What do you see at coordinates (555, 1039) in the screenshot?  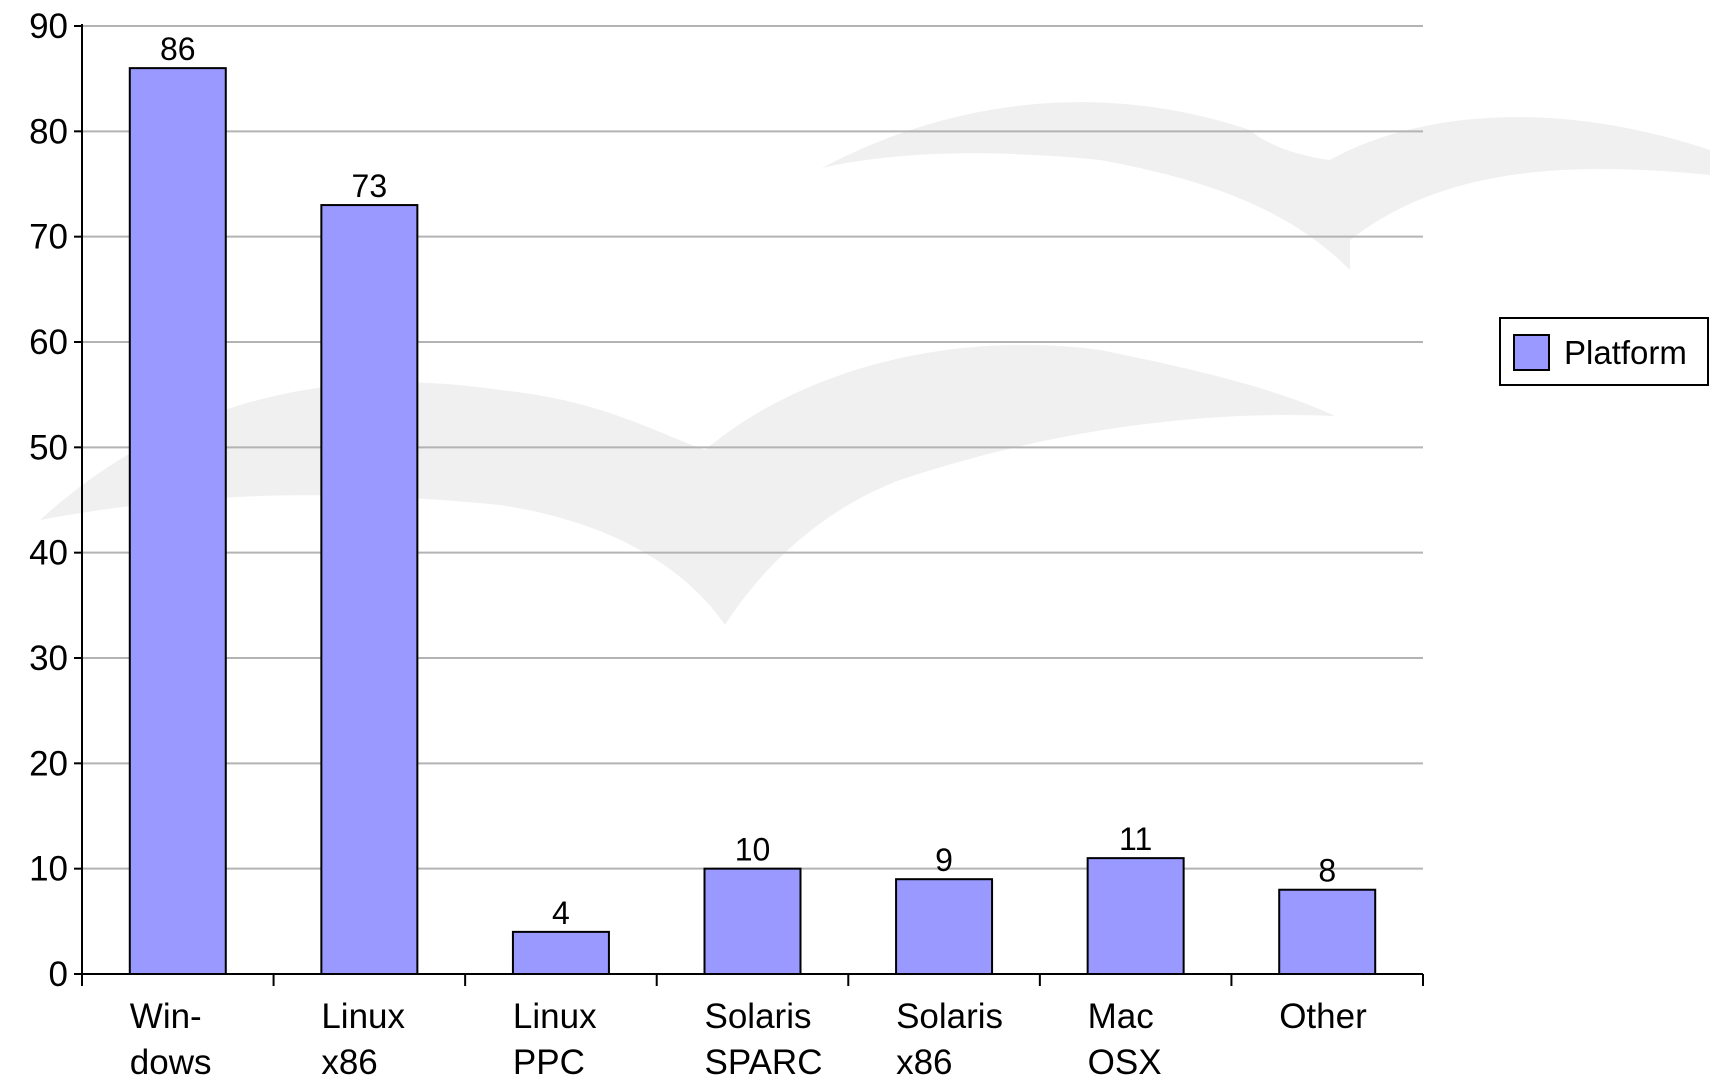 I see `x-tick-label: Linux PPC` at bounding box center [555, 1039].